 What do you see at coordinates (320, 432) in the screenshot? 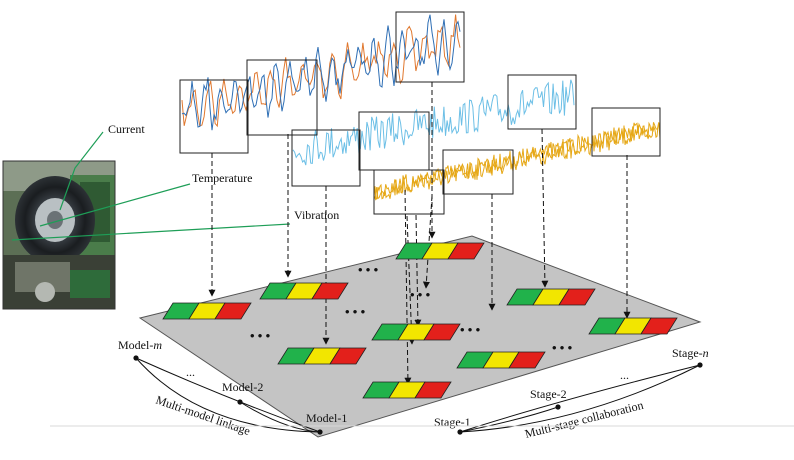
I see `model-1-node` at bounding box center [320, 432].